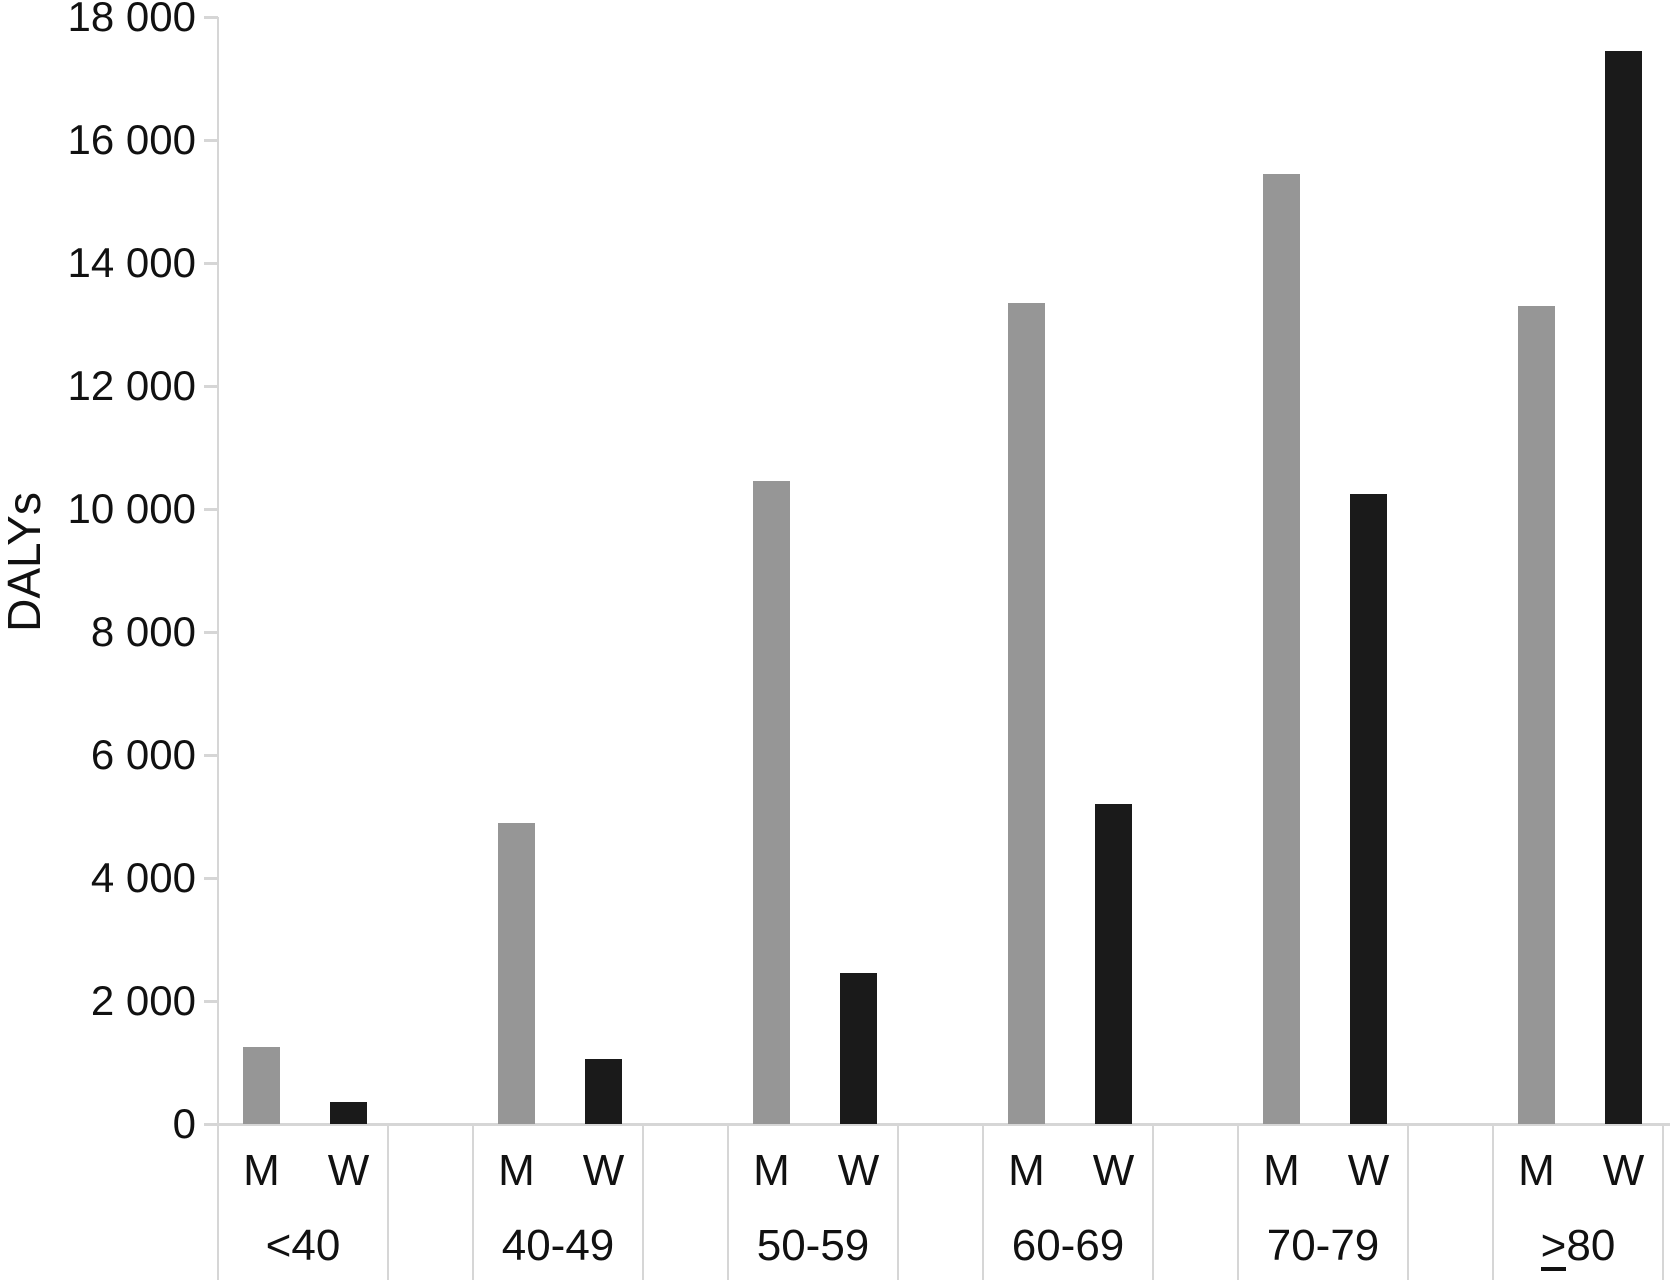  What do you see at coordinates (131, 508) in the screenshot?
I see `y-tick-label: 10 000` at bounding box center [131, 508].